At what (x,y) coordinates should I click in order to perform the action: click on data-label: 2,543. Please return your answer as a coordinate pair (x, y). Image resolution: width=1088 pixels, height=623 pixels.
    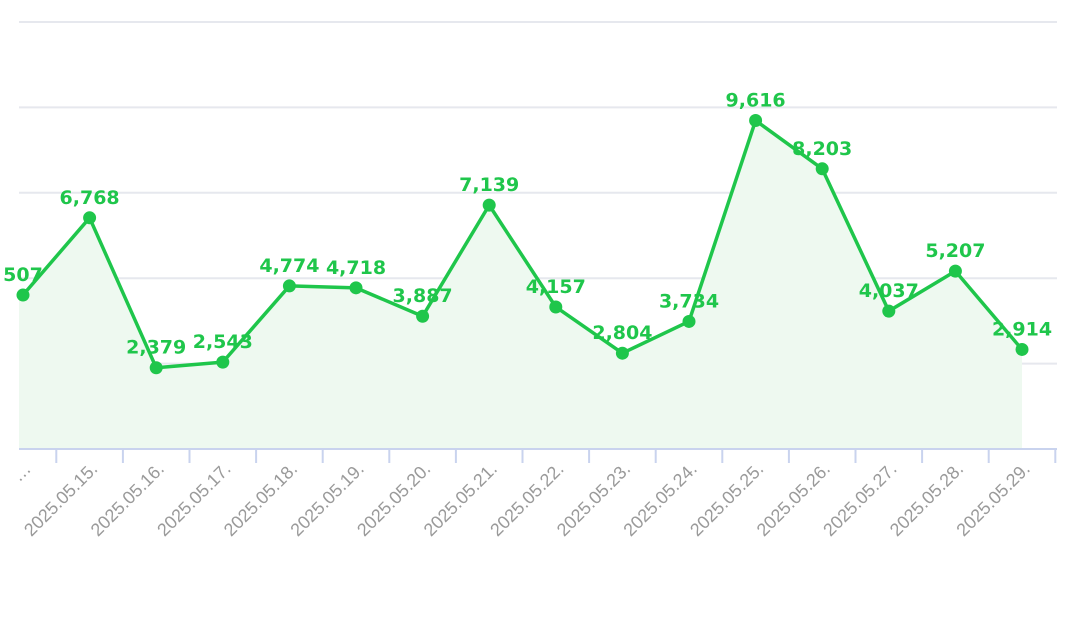
    Looking at the image, I should click on (223, 342).